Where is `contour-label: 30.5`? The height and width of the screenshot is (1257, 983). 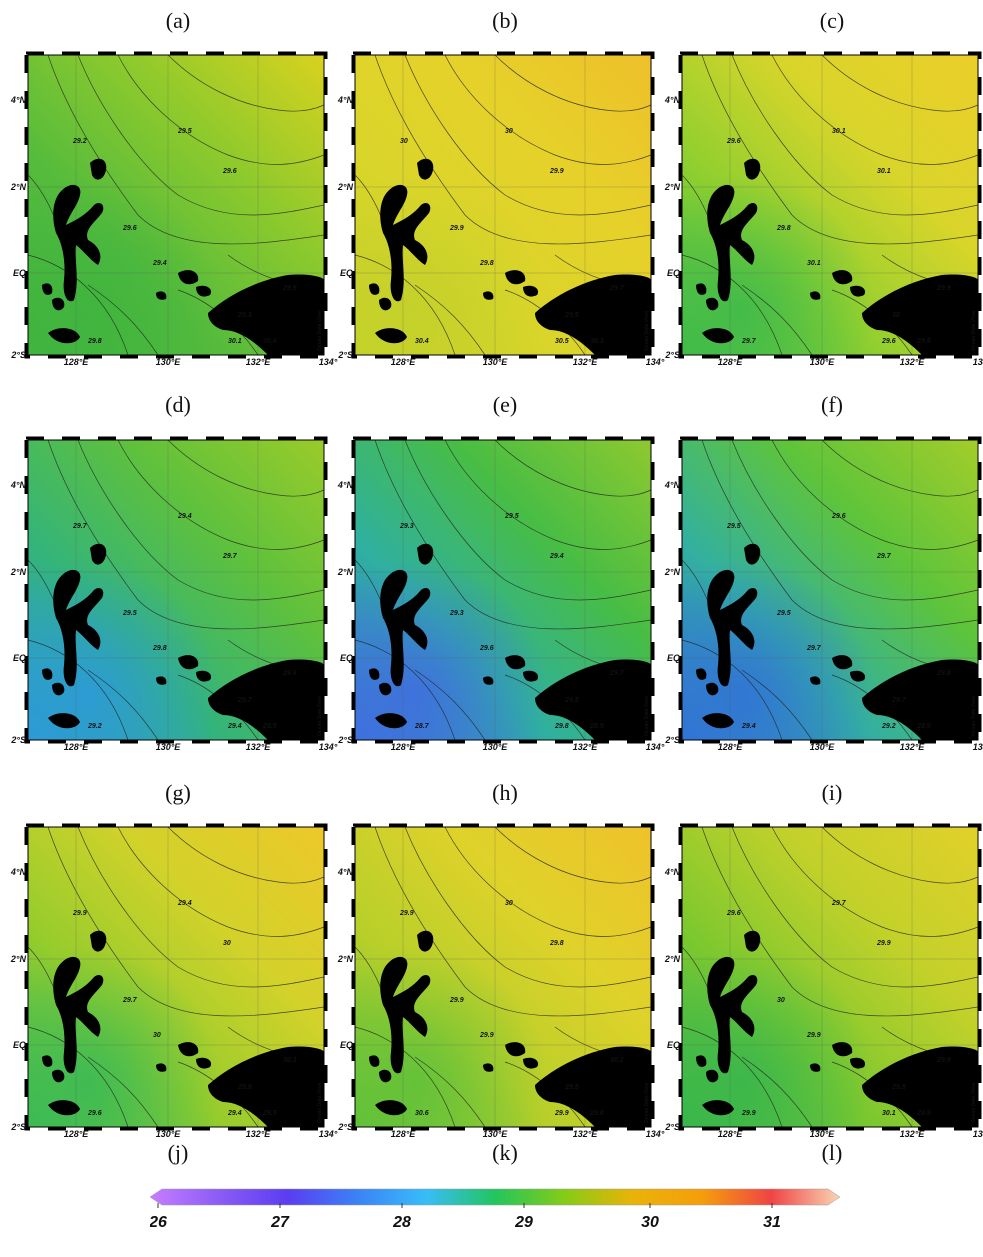 contour-label: 30.5 is located at coordinates (562, 341).